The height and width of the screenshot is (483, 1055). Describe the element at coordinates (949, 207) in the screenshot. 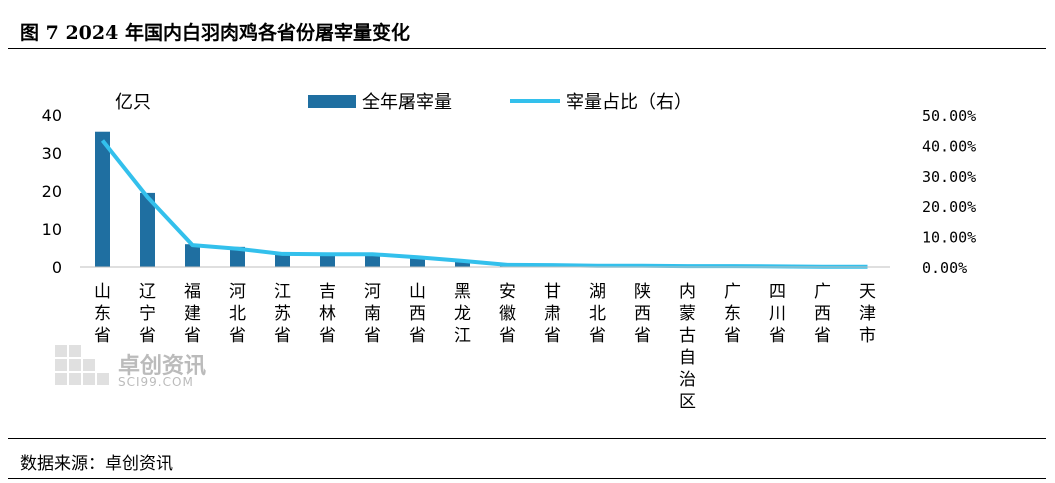

I see `right-tick-label: 20.00%` at that location.